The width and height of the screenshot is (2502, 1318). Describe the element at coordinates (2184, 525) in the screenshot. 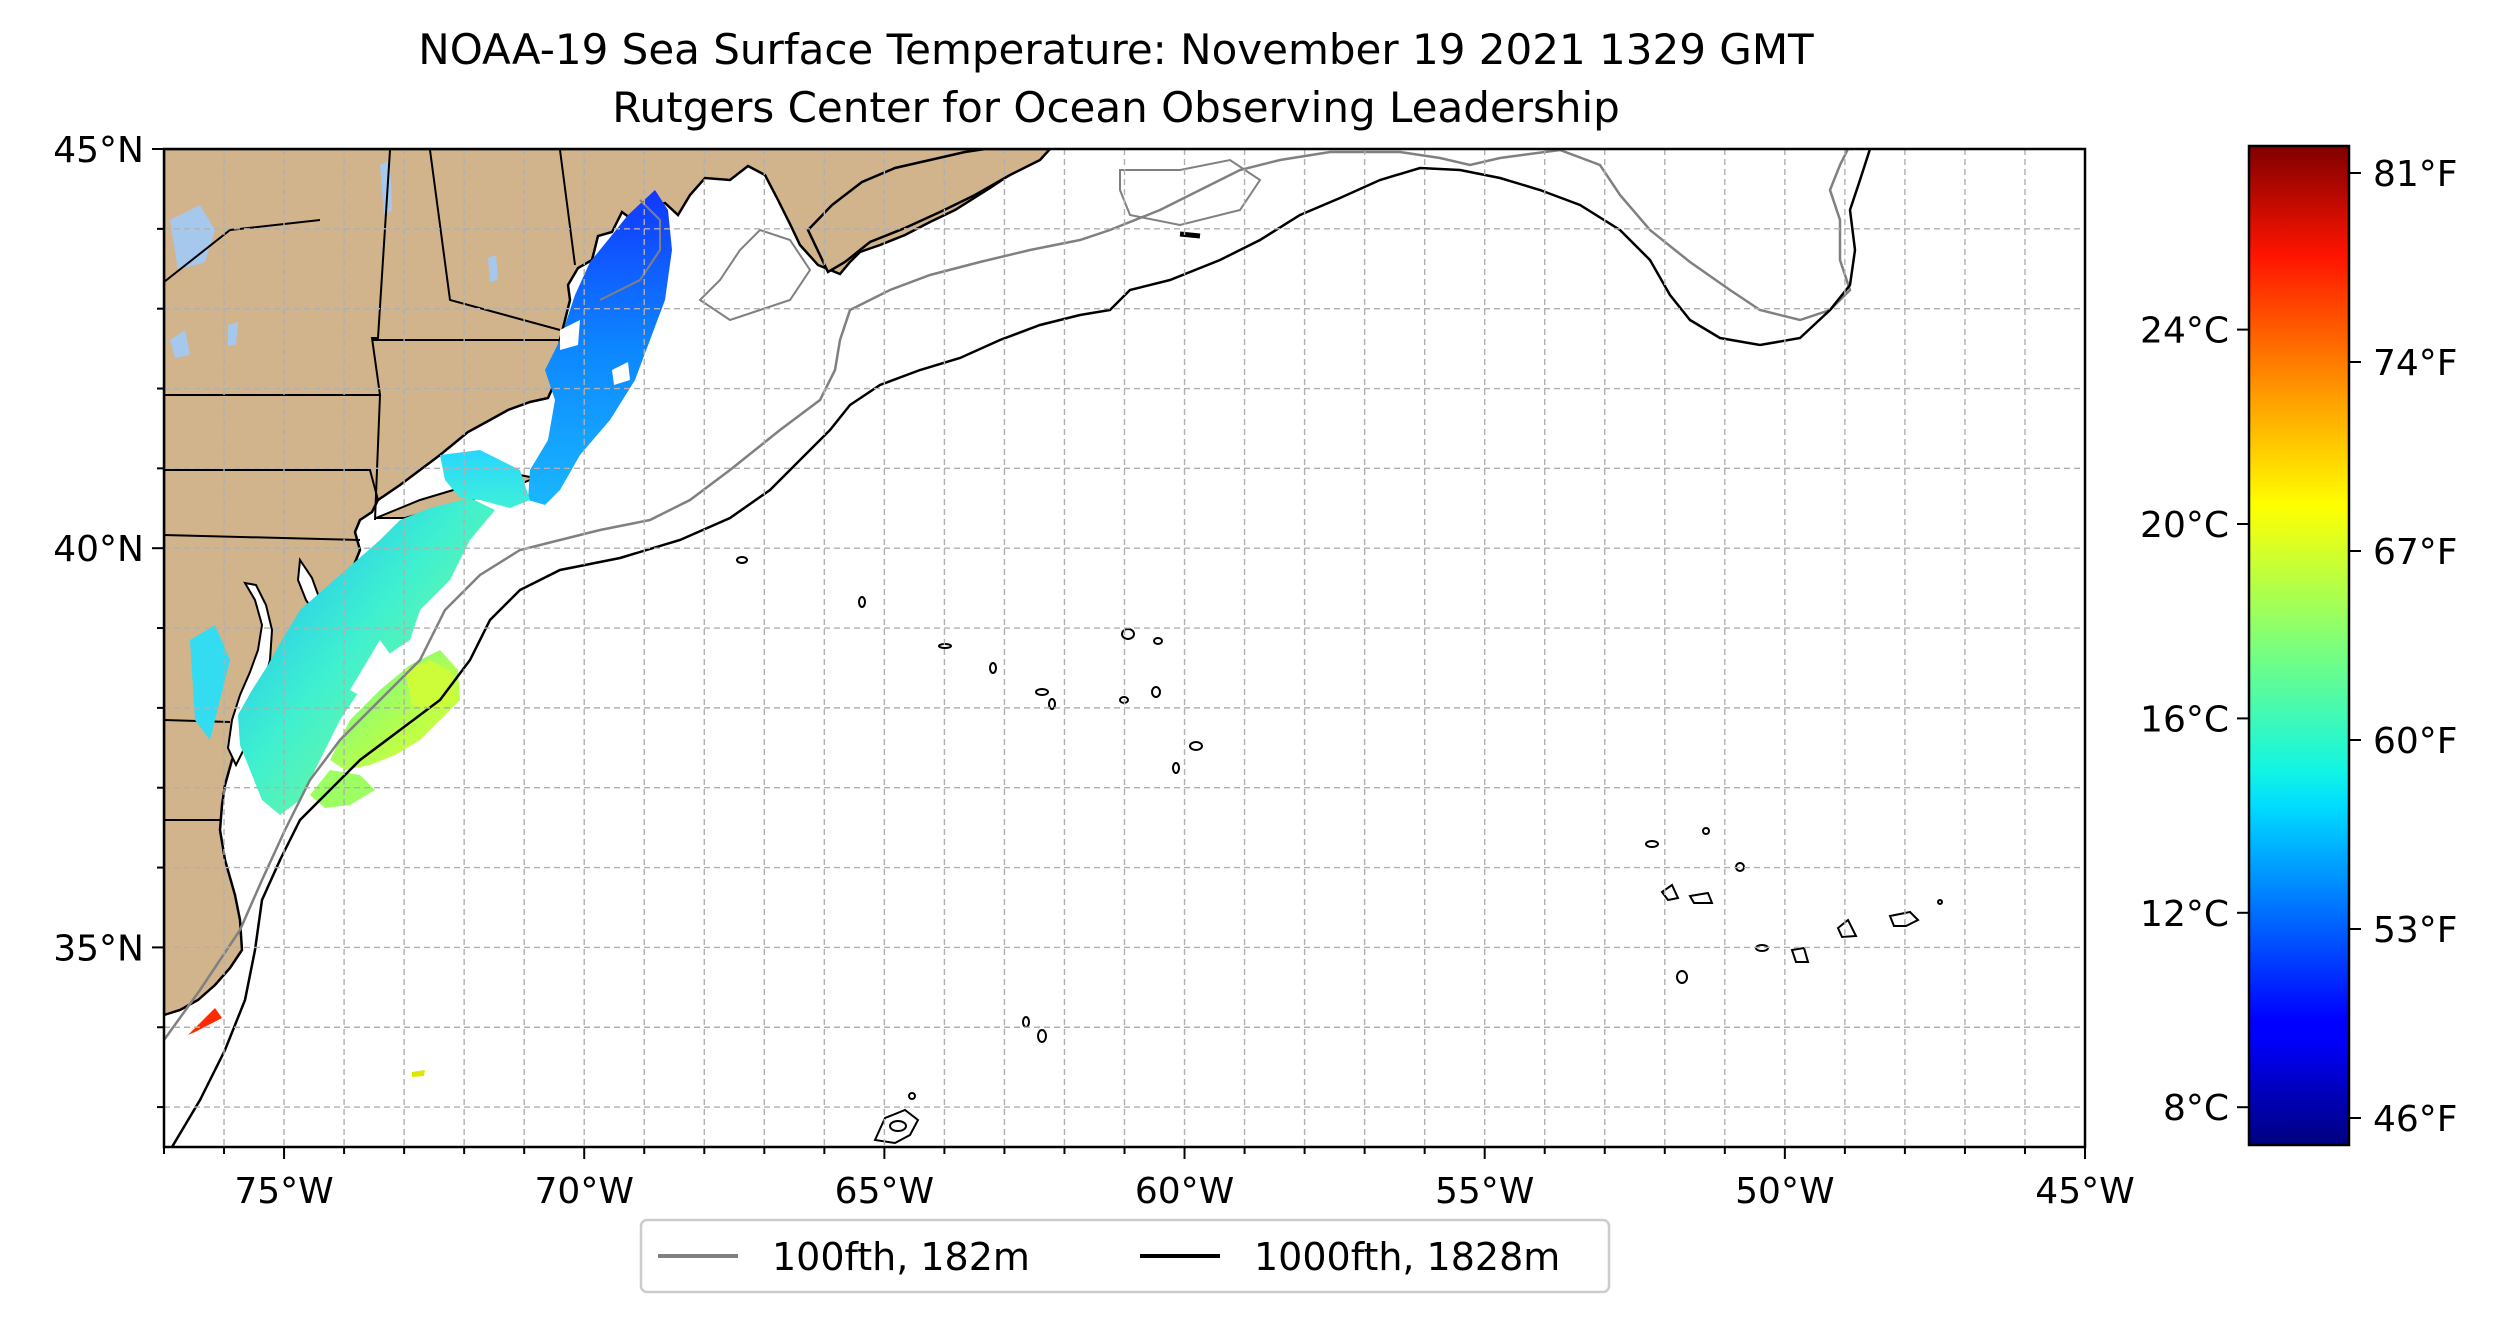

I see `colorbar-c-label: 20°C` at that location.